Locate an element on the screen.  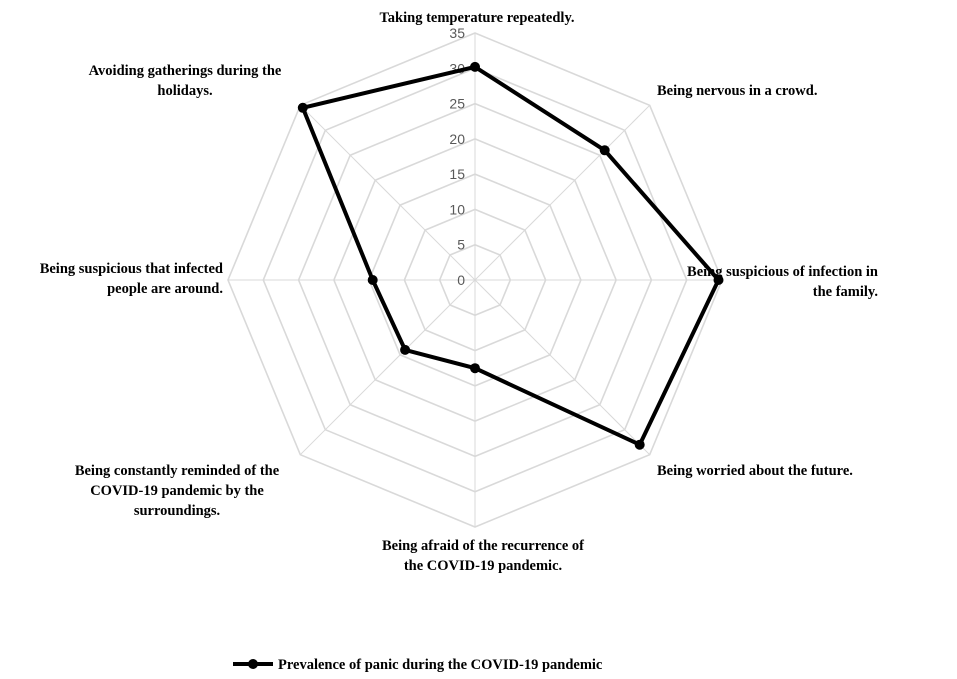
category-label-line: Being nervous in a crowd. is located at coordinates (737, 91).